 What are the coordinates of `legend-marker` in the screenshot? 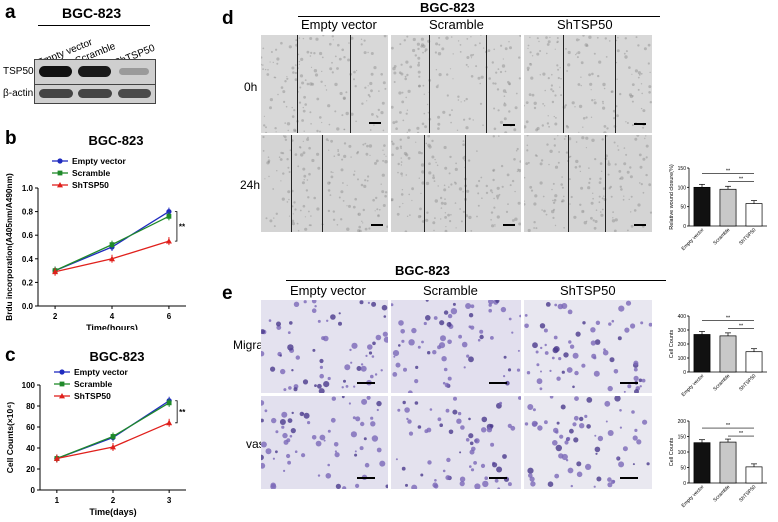 It's located at (60, 161).